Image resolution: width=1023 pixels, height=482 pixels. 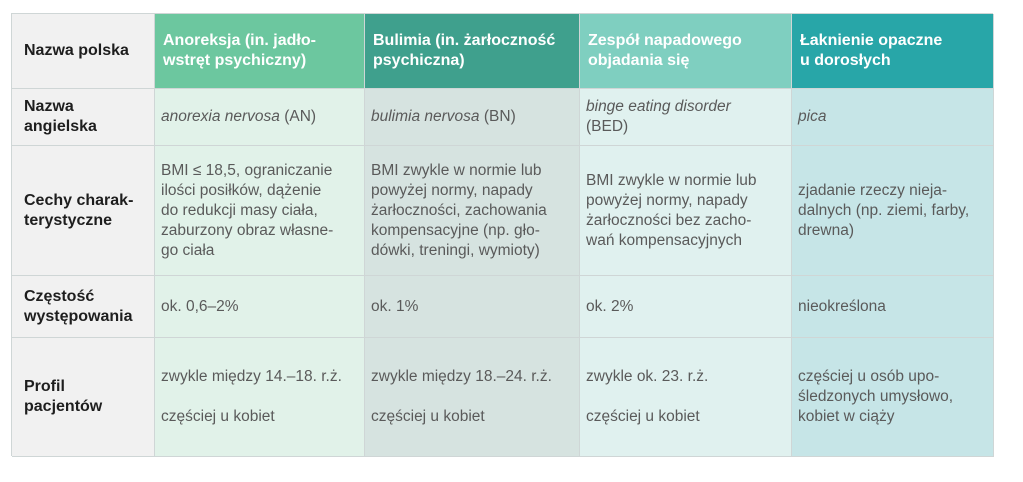 What do you see at coordinates (461, 376) in the screenshot?
I see `profile-age: zwykle między 18.–24. r.ż.` at bounding box center [461, 376].